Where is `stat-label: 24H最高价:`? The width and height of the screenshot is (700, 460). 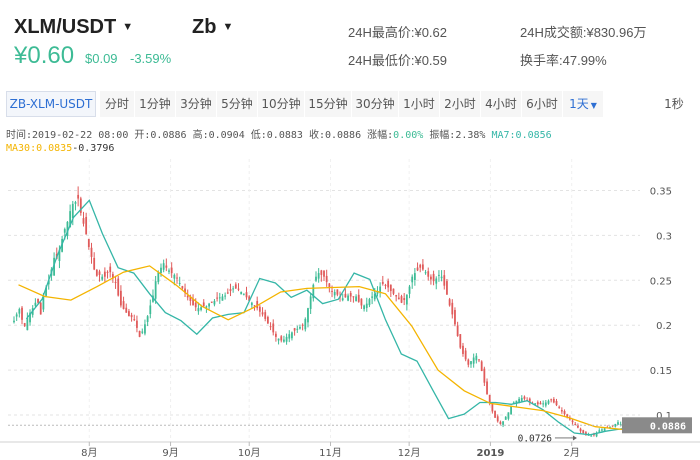
stat-label: 24H最高价: is located at coordinates (381, 32).